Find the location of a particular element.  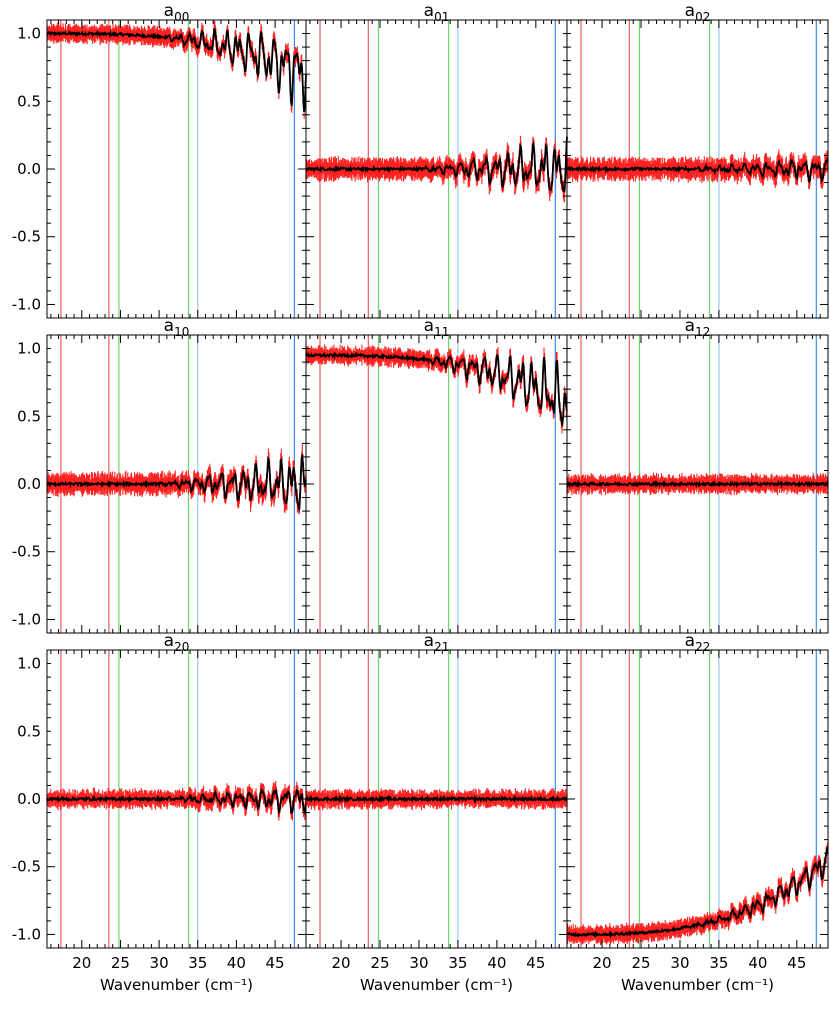

panel-title: a20 is located at coordinates (177, 642).